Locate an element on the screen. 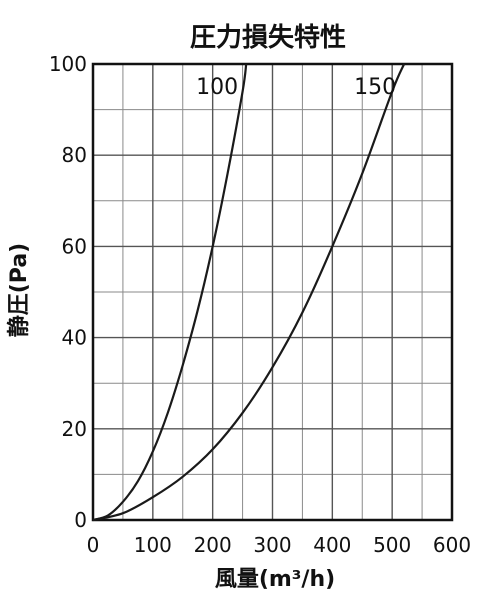  x-tick-label: 100 is located at coordinates (153, 545).